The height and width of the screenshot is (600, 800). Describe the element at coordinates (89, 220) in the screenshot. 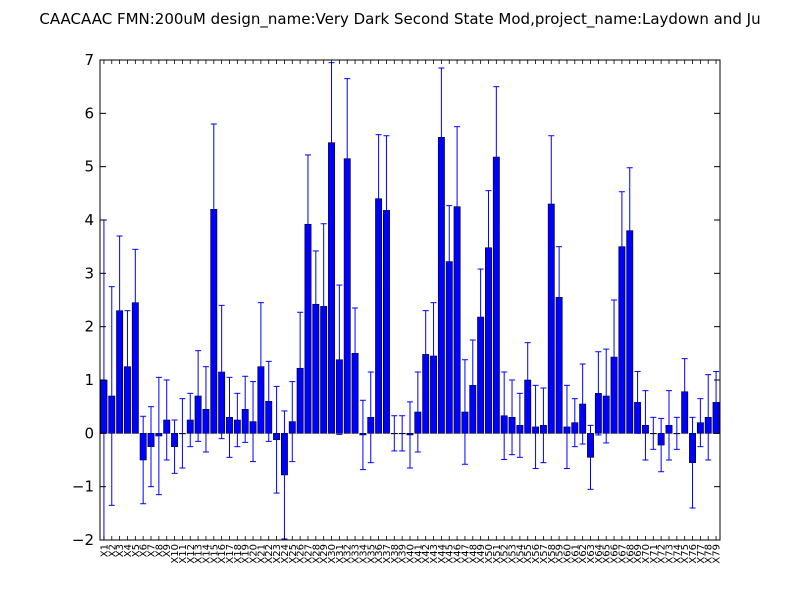

I see `y-tick-label: 4` at that location.